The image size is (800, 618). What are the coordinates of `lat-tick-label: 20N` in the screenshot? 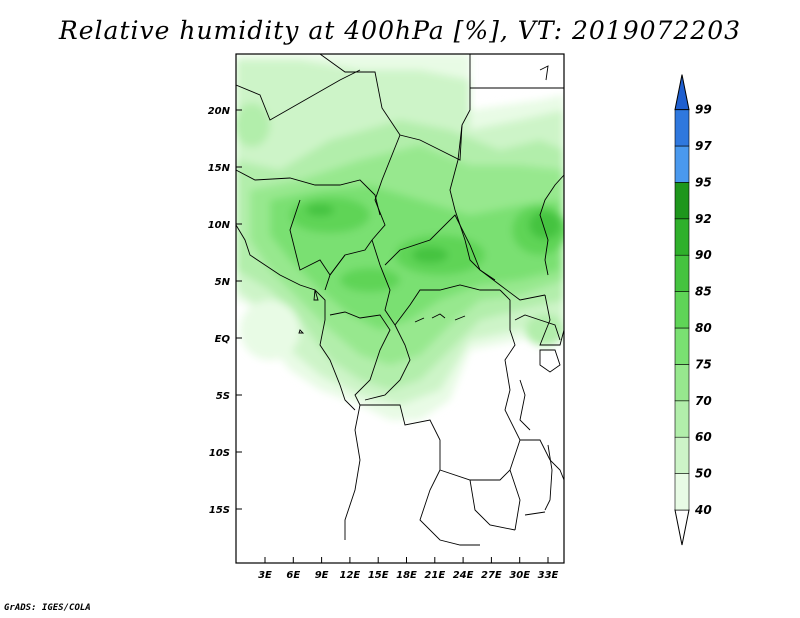 It's located at (219, 111).